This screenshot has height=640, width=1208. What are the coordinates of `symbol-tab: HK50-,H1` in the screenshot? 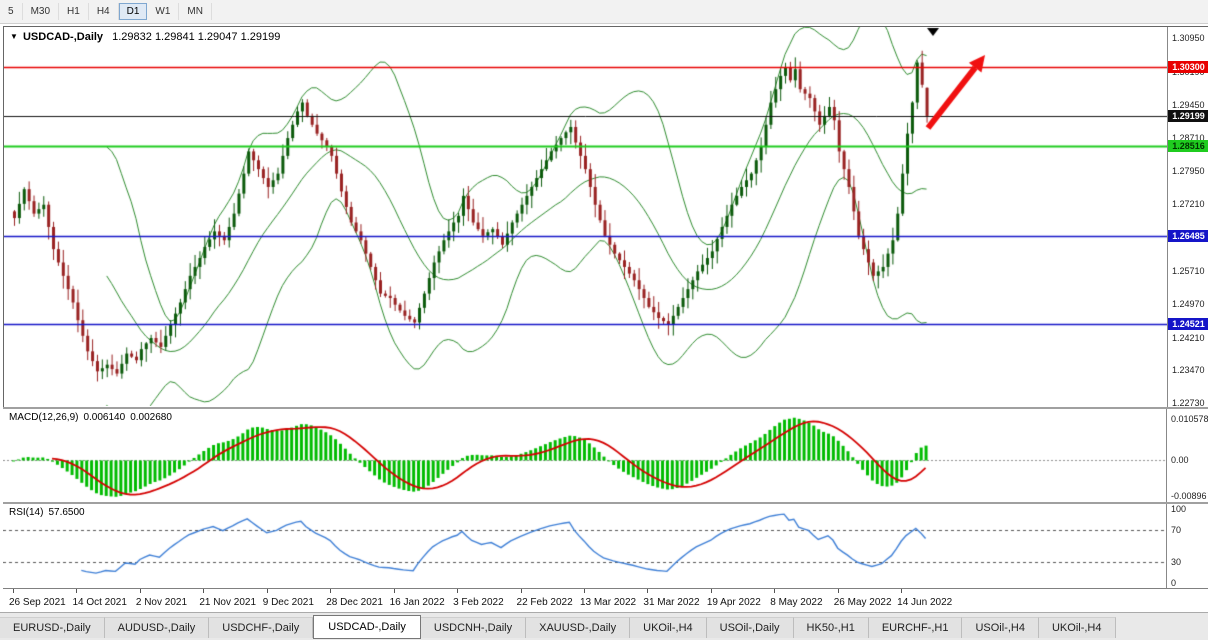 It's located at (831, 627).